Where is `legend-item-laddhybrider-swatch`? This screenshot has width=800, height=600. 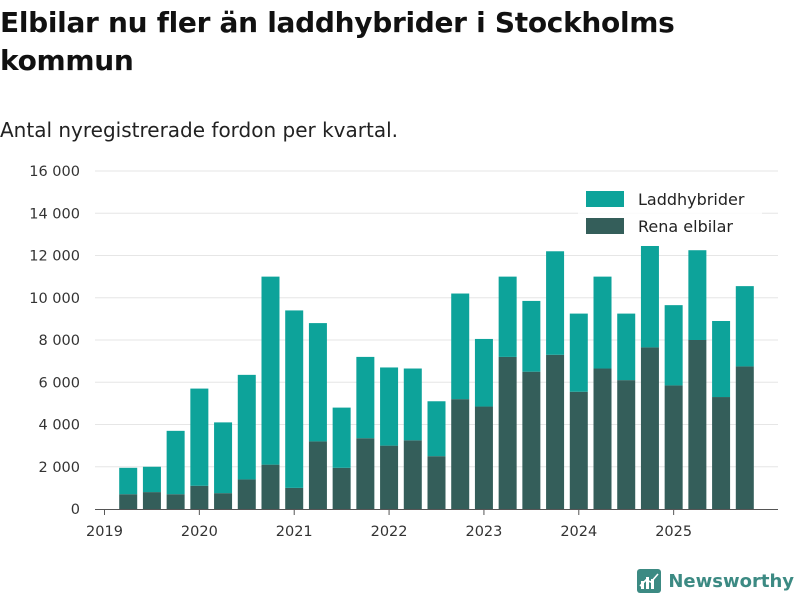 legend-item-laddhybrider-swatch is located at coordinates (605, 199).